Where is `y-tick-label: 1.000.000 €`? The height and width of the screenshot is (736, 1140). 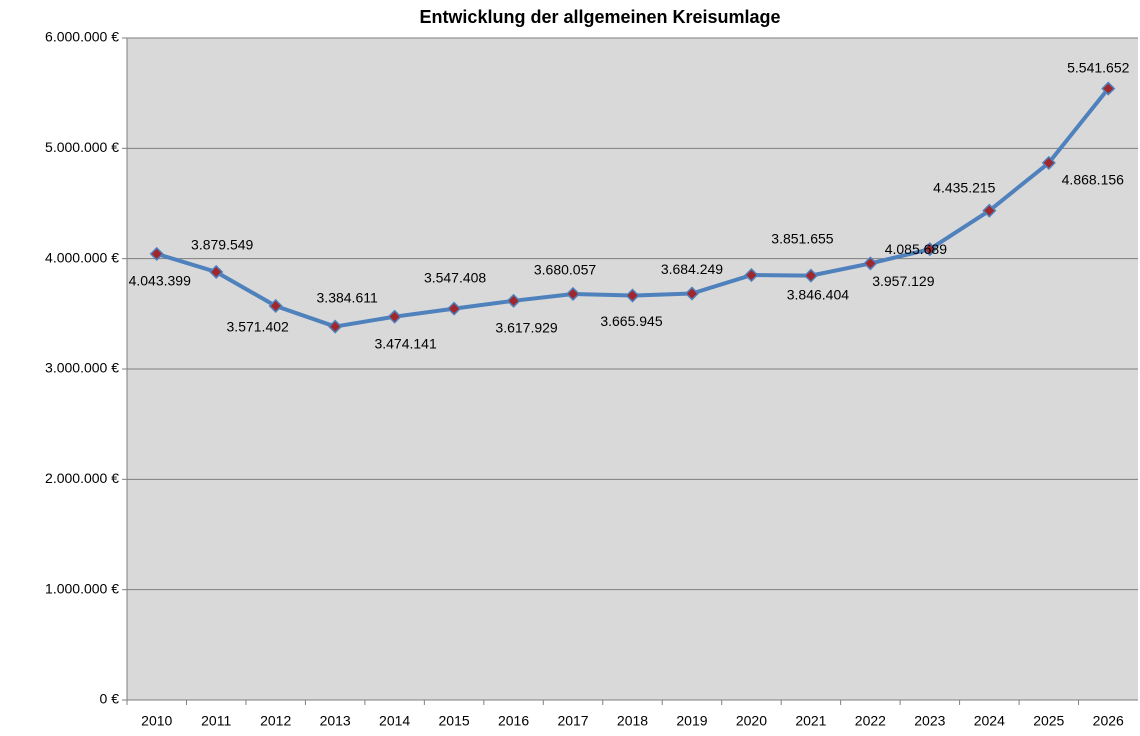 y-tick-label: 1.000.000 € is located at coordinates (82, 588).